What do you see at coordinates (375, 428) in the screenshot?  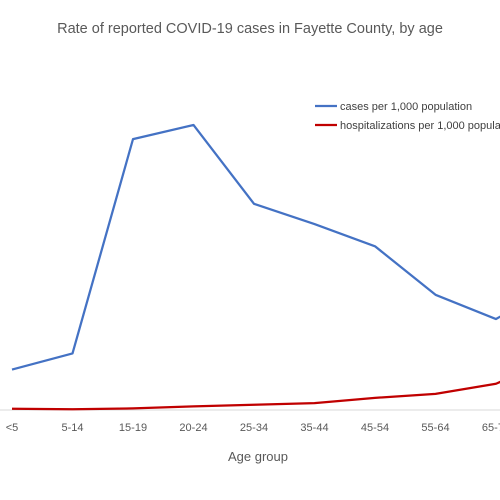 I see `x-tick-label: 45-54` at bounding box center [375, 428].